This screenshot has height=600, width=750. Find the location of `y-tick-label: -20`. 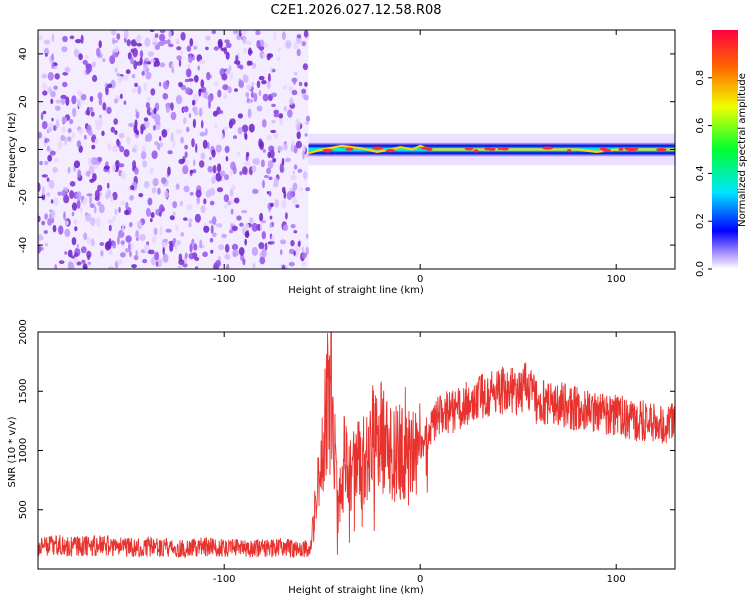

y-tick-label: -20 is located at coordinates (23, 197).